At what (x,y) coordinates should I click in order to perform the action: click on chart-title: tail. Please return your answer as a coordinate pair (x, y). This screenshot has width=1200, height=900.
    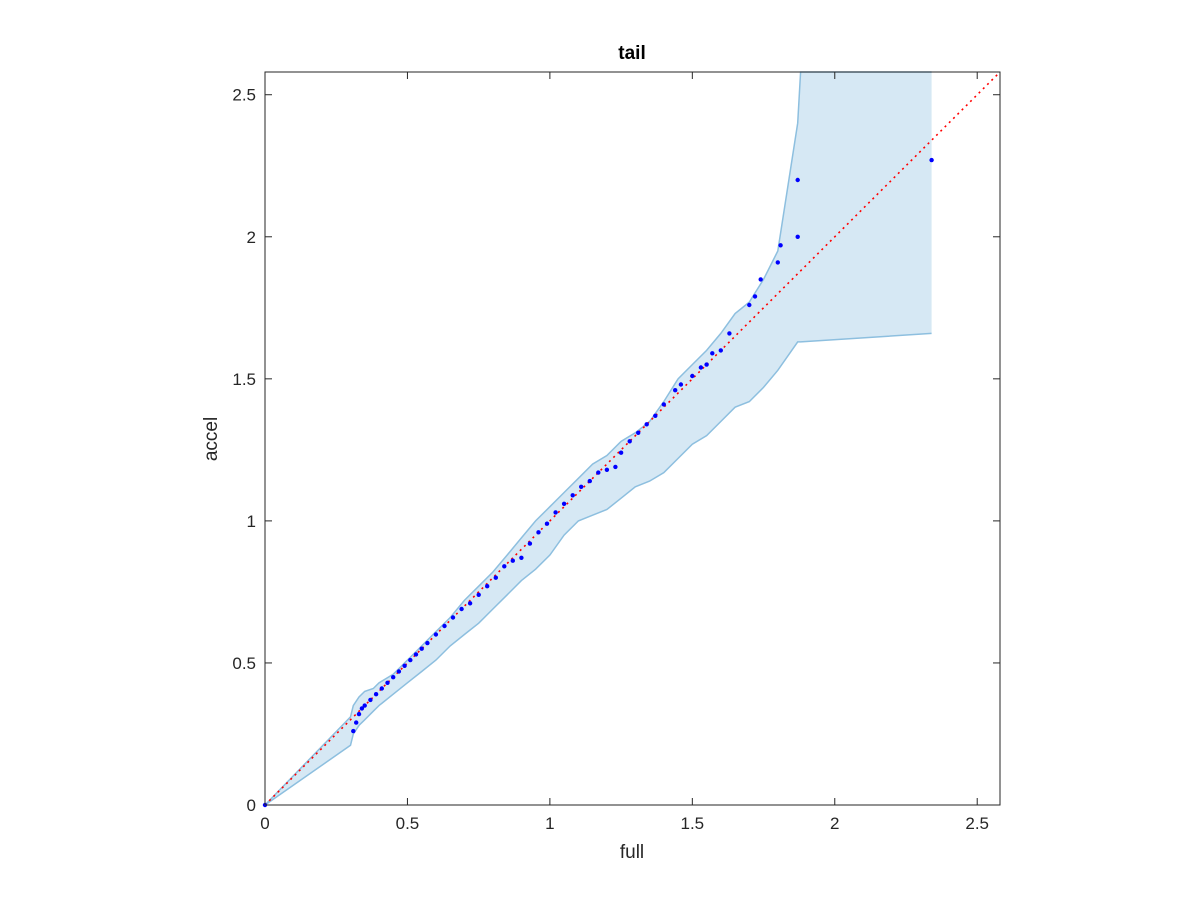
    Looking at the image, I should click on (631, 53).